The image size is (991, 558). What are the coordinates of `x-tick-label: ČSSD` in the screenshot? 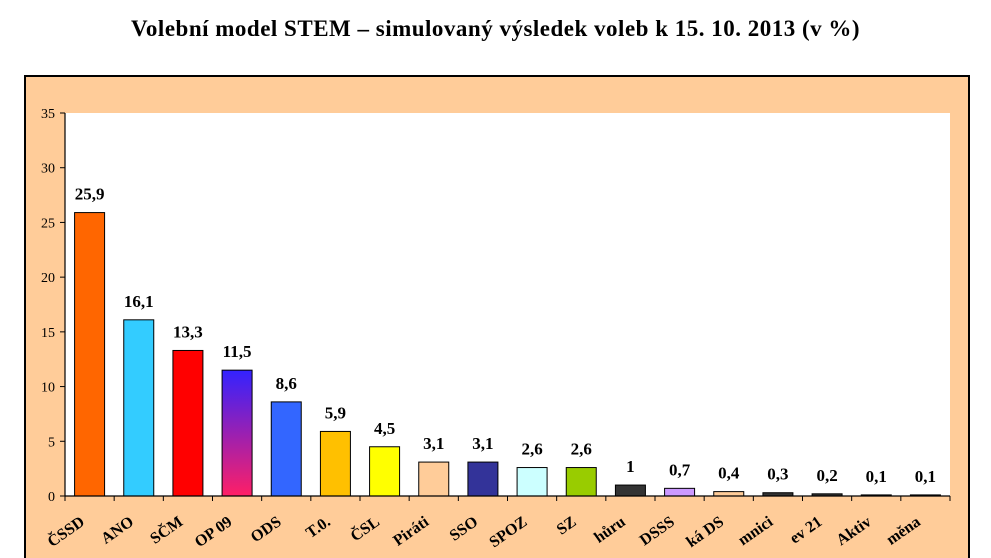 It's located at (65, 531).